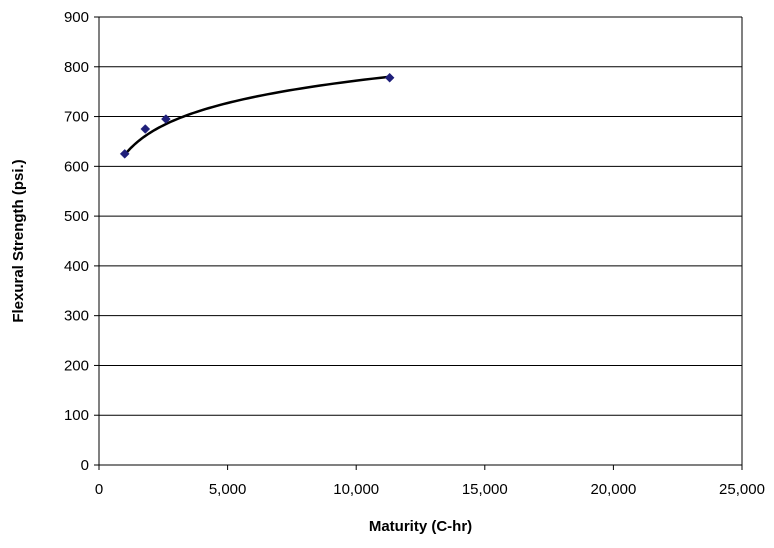 The height and width of the screenshot is (548, 774). Describe the element at coordinates (420, 526) in the screenshot. I see `x-axis-title: Maturity (C-hr)` at that location.